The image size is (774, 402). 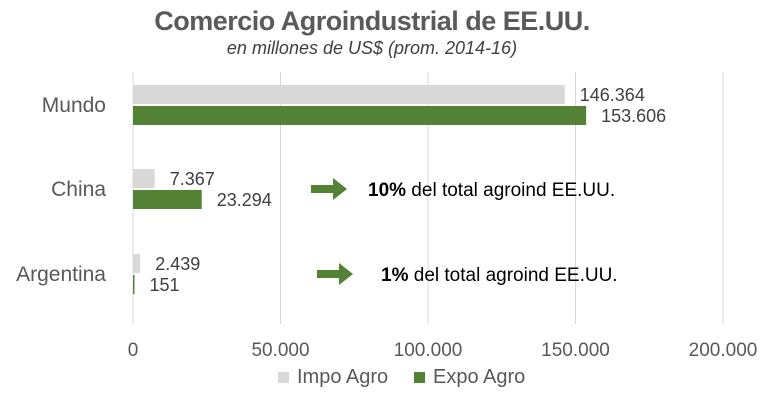 I want to click on chart-subtitle: en millones de US$ (prom. 2014-16), so click(x=372, y=48).